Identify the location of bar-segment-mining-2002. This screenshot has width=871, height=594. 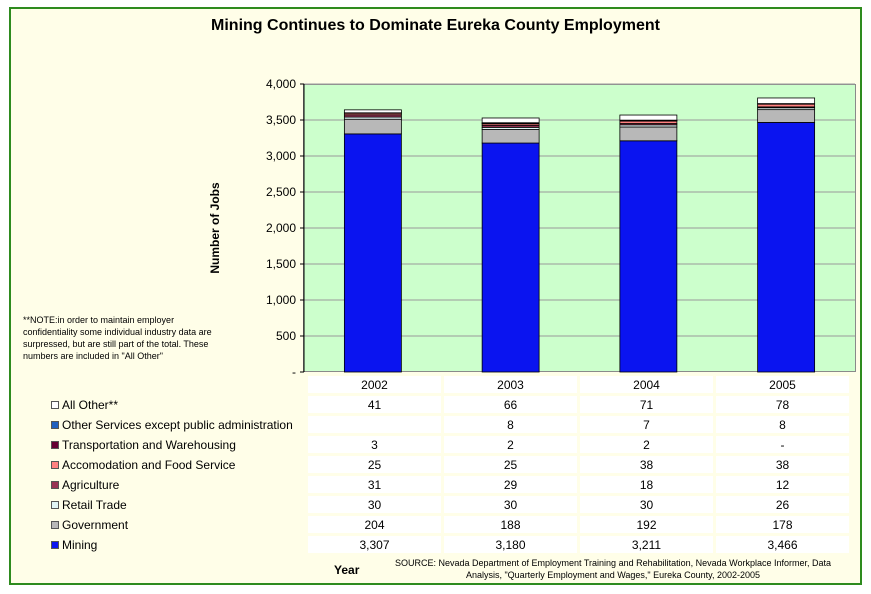
(372, 253).